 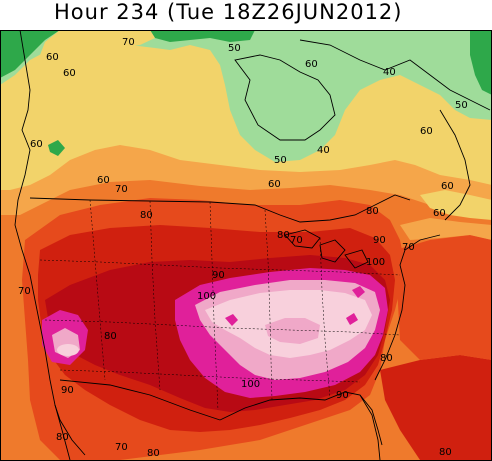 What do you see at coordinates (456, 205) in the screenshot?
I see `band-yellow-ne` at bounding box center [456, 205].